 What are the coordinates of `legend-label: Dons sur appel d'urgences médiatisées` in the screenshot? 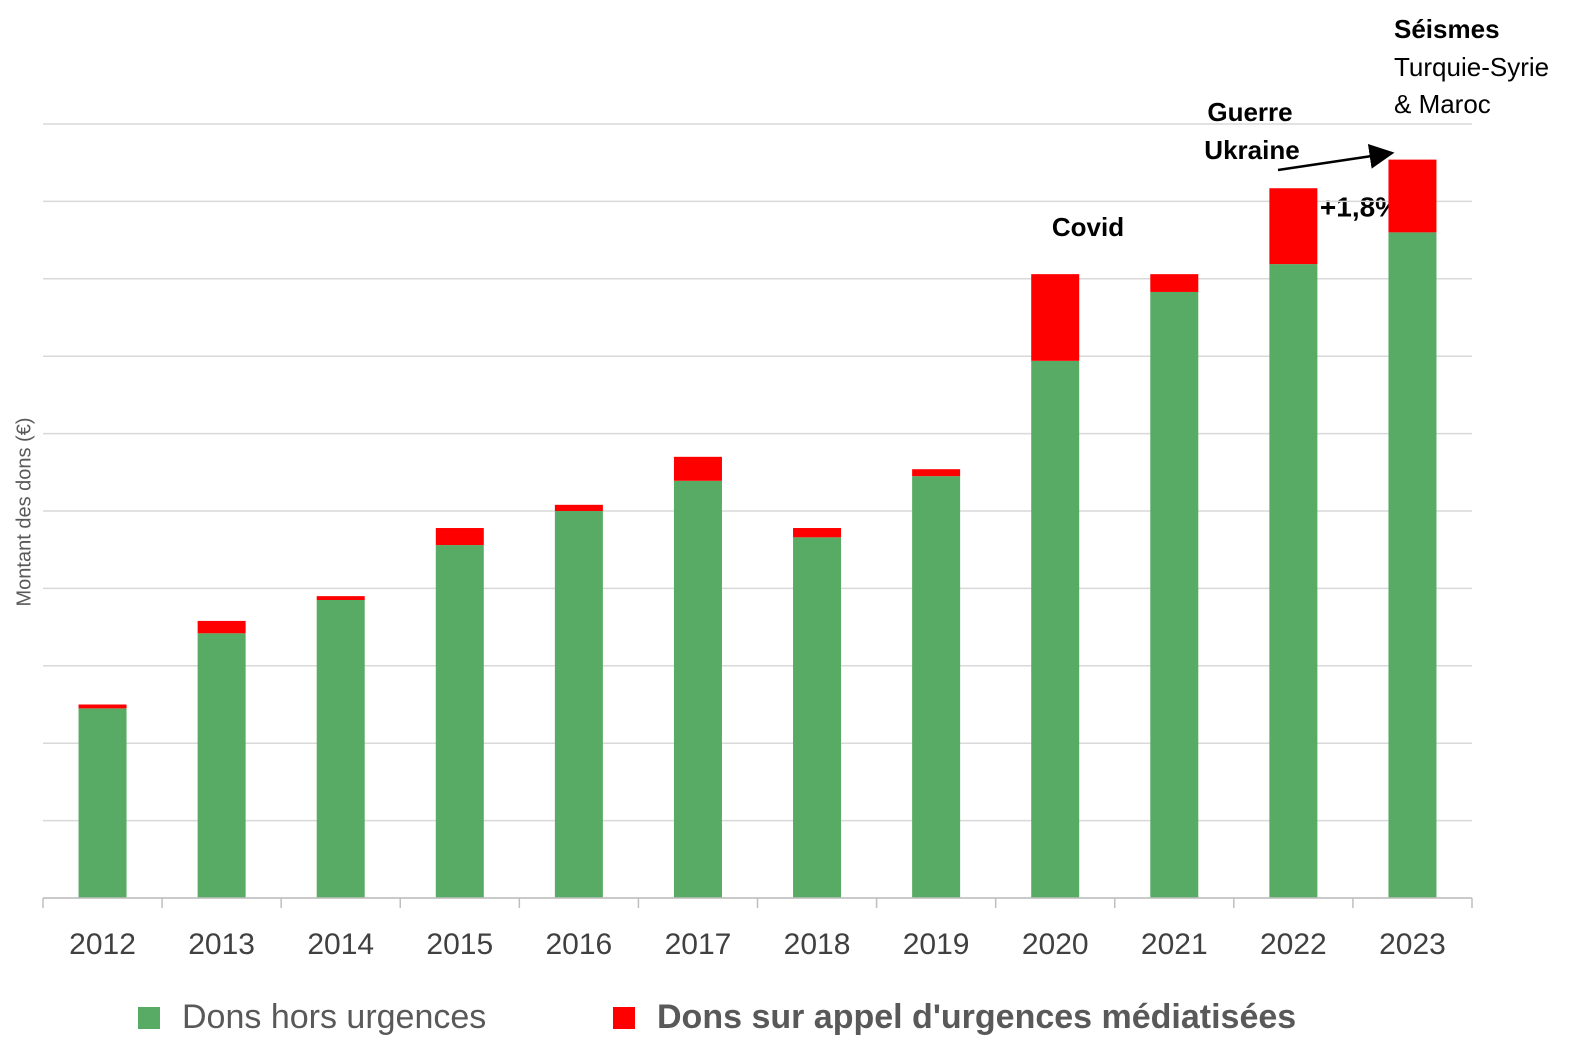 It's located at (976, 1017).